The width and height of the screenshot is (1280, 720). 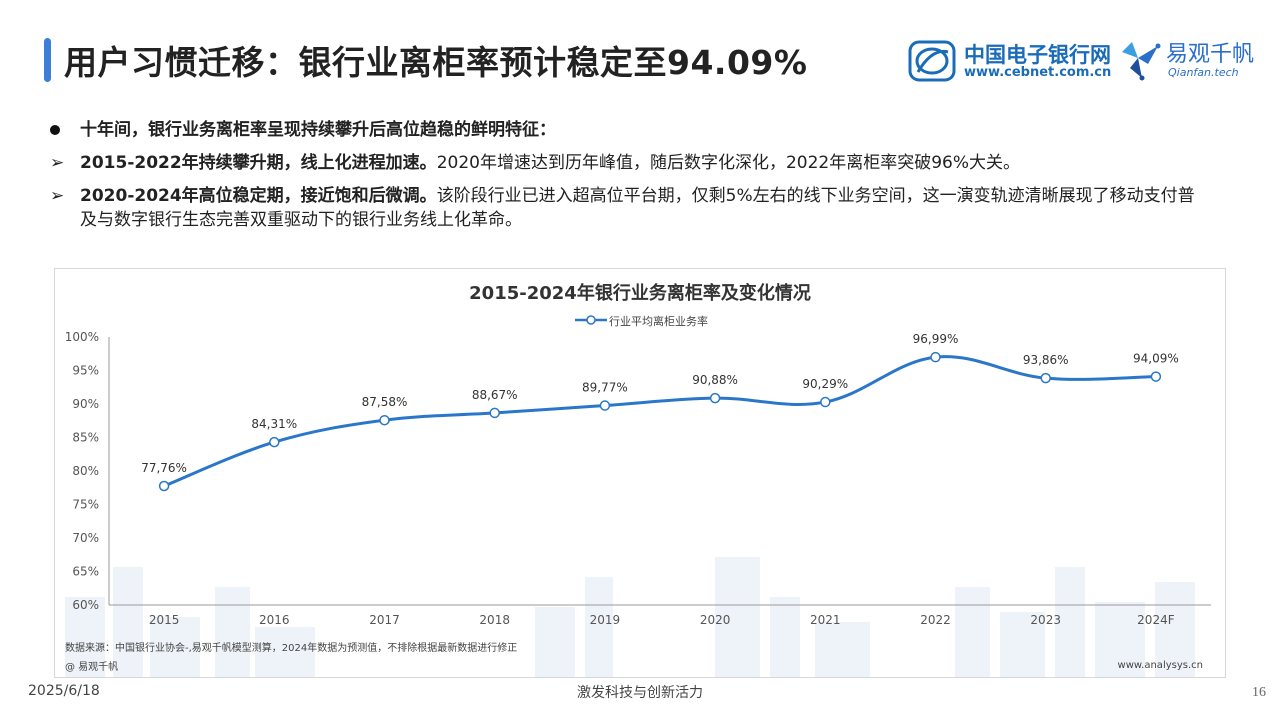 What do you see at coordinates (728, 163) in the screenshot?
I see `bullet-growth-text: 2020年增速达到历年峰值，随后数字化深化，2022年离柜率突破96%大关。` at bounding box center [728, 163].